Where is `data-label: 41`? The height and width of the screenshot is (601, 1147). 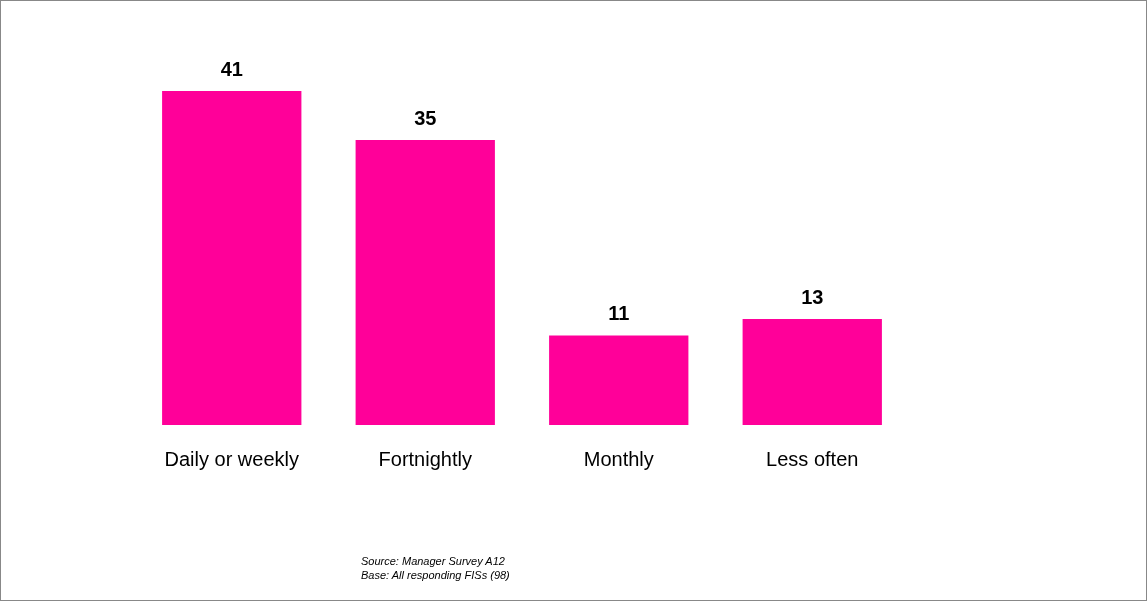
data-label: 41 is located at coordinates (231, 69).